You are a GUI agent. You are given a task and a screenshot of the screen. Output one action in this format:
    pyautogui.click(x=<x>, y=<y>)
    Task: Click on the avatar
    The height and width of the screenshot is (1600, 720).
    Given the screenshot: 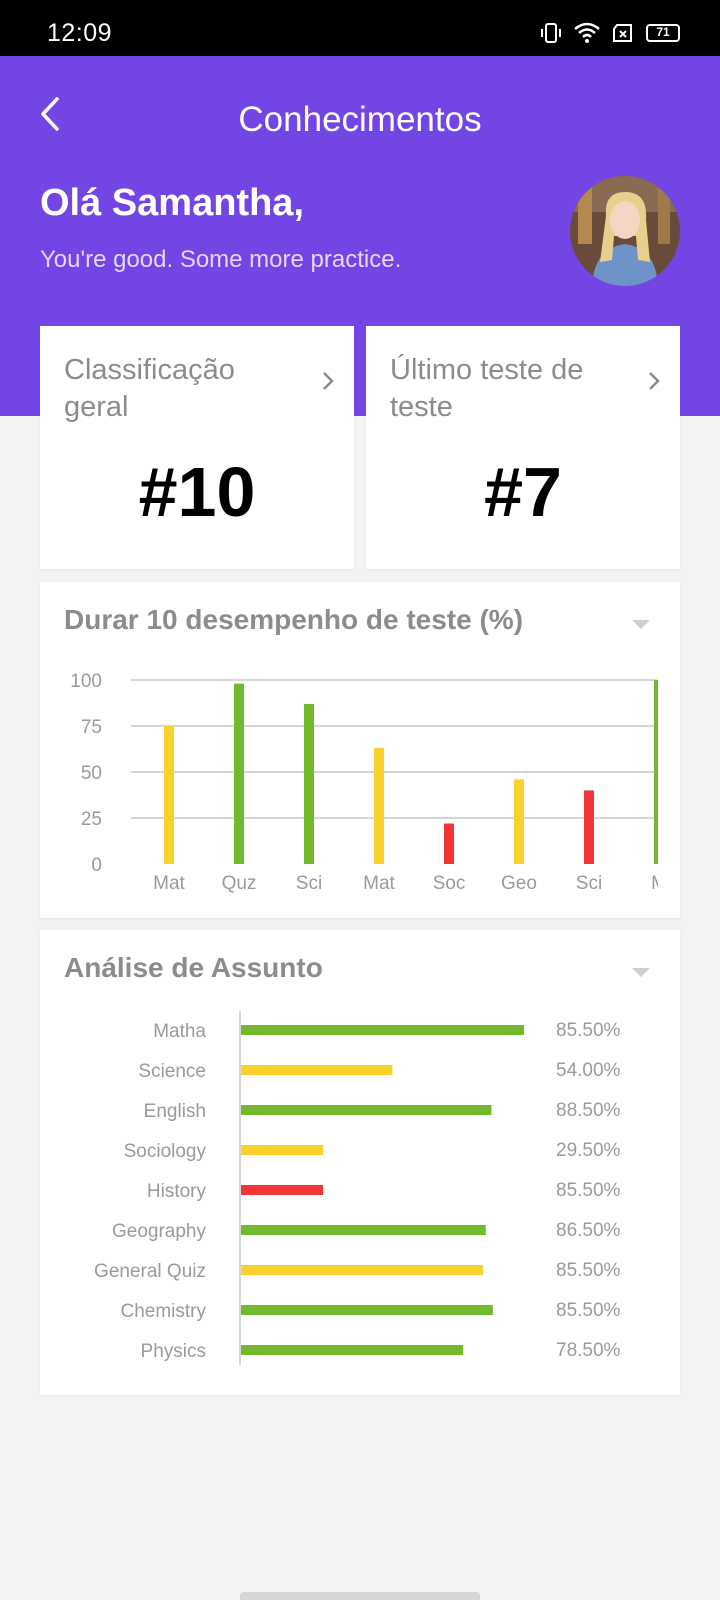 What is the action you would take?
    pyautogui.click(x=625, y=231)
    